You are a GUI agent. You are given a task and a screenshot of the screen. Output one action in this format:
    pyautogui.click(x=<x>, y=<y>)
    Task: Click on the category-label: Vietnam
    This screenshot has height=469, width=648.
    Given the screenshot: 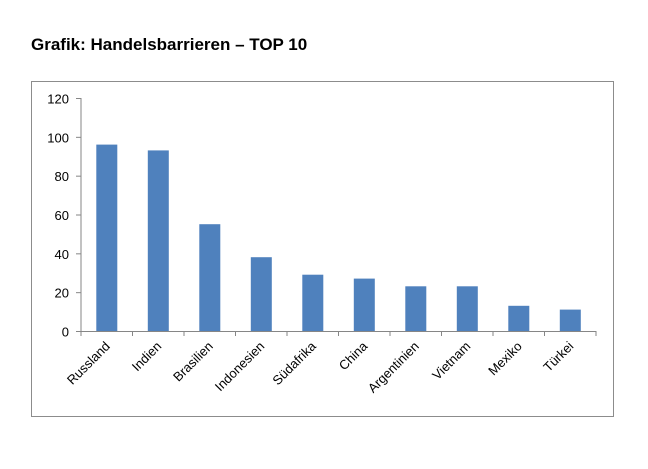 What is the action you would take?
    pyautogui.click(x=451, y=361)
    